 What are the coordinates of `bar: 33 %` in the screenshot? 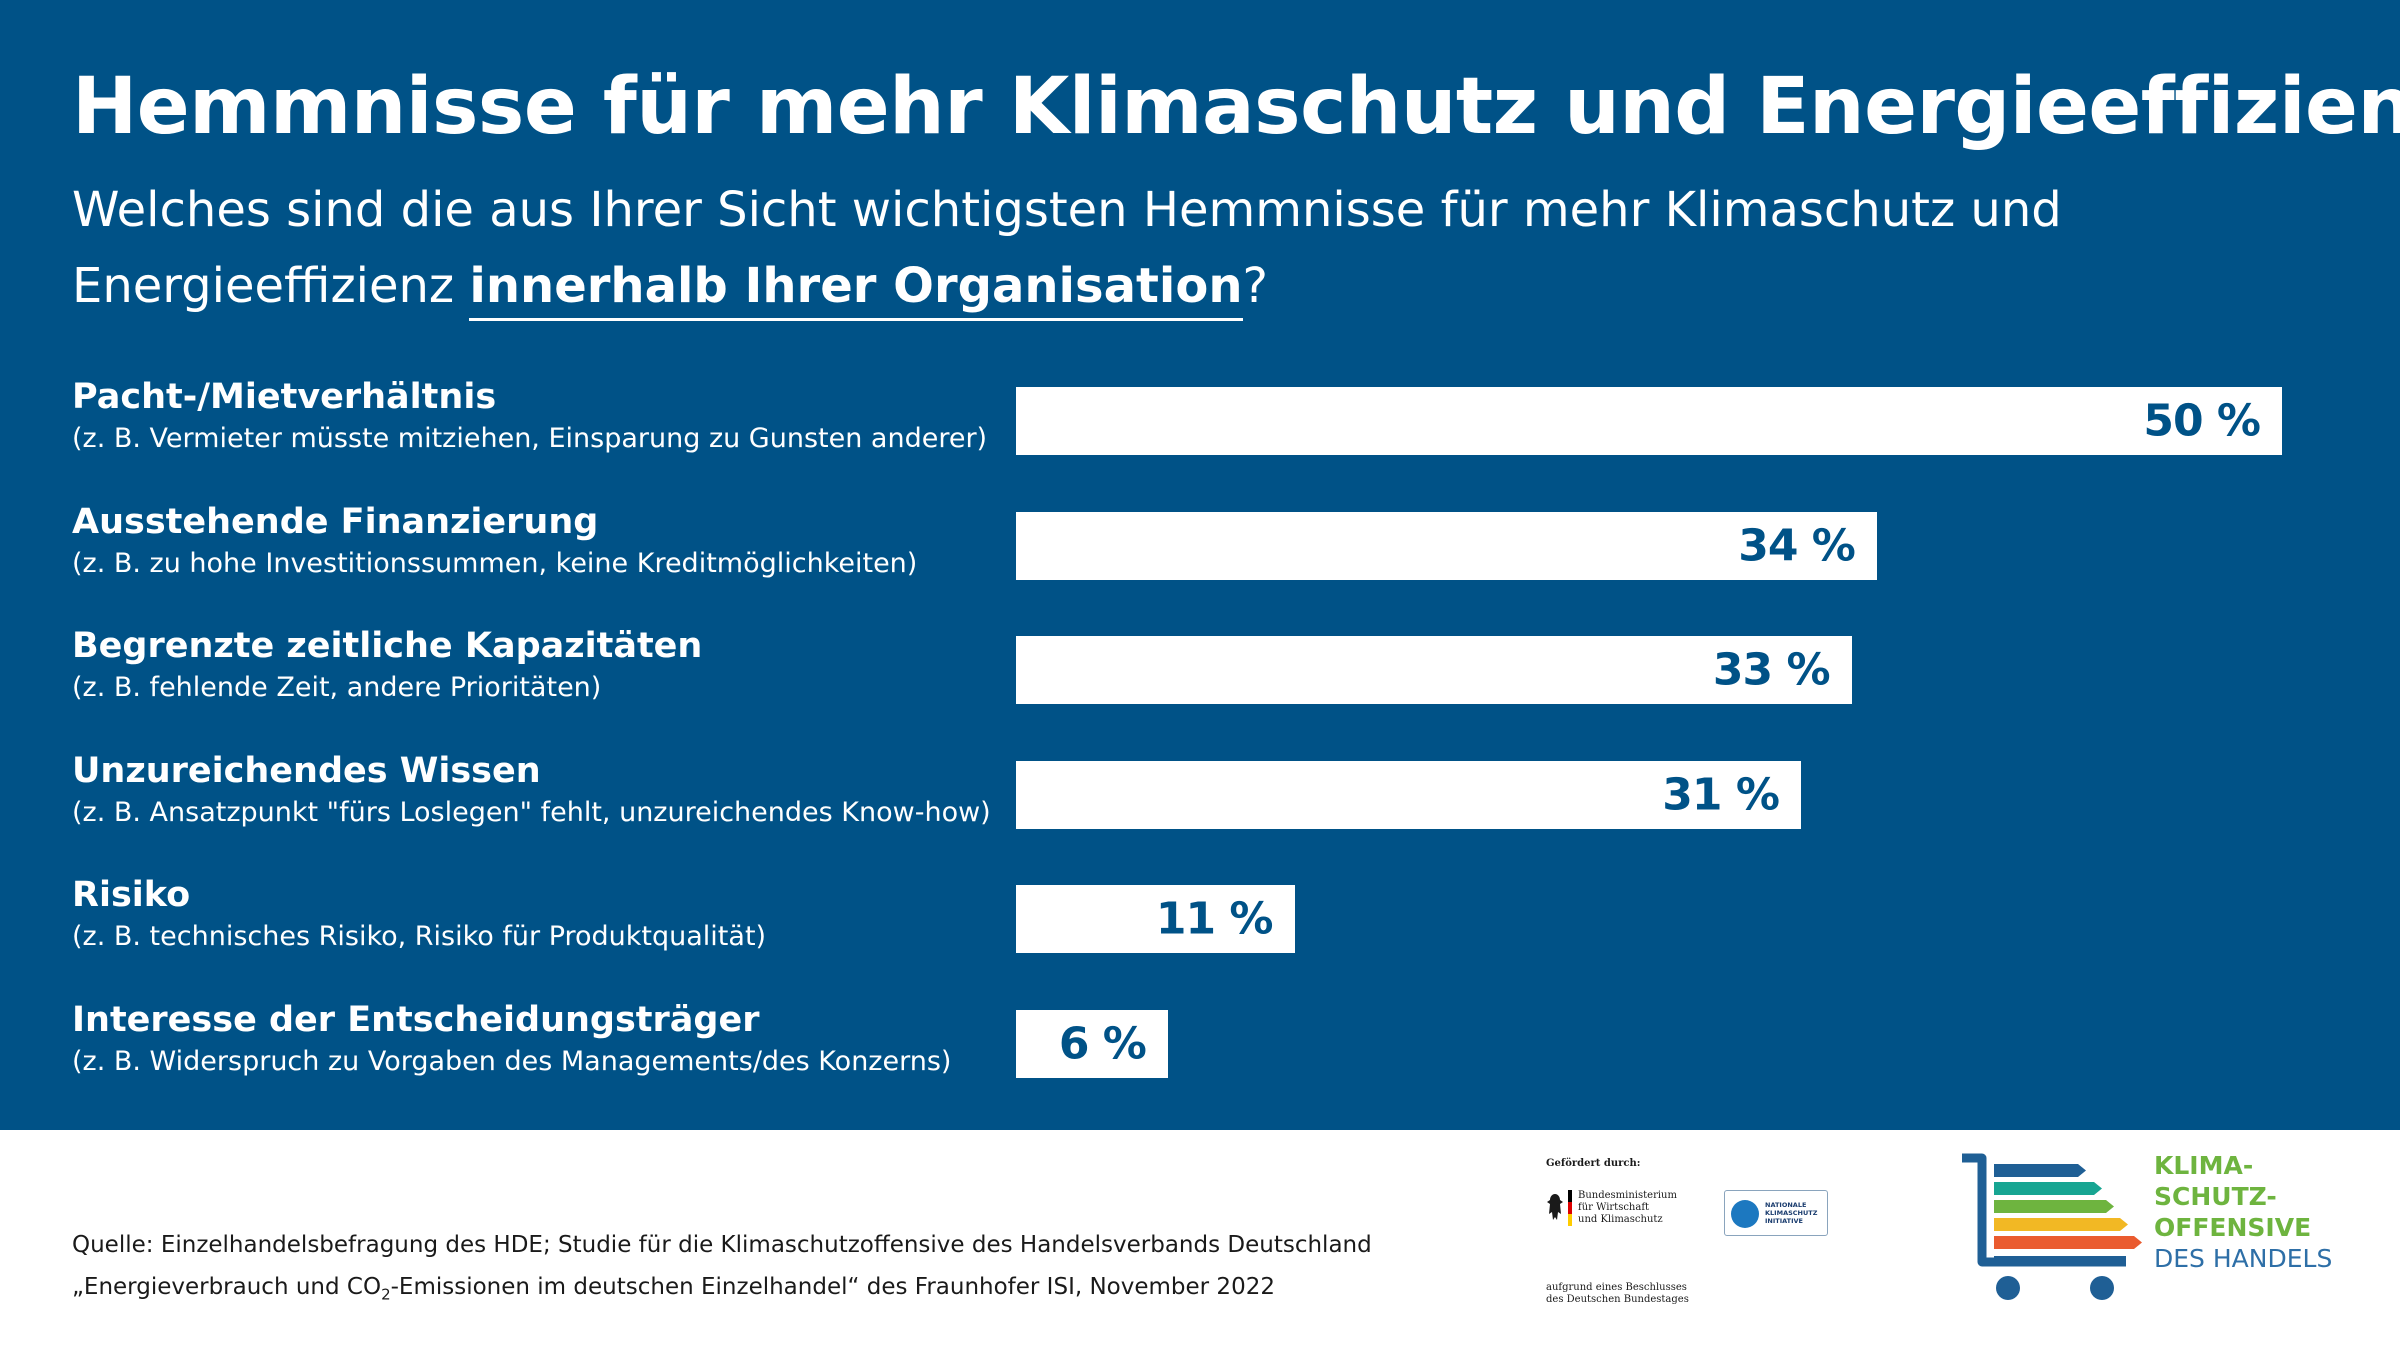 It's located at (1434, 670).